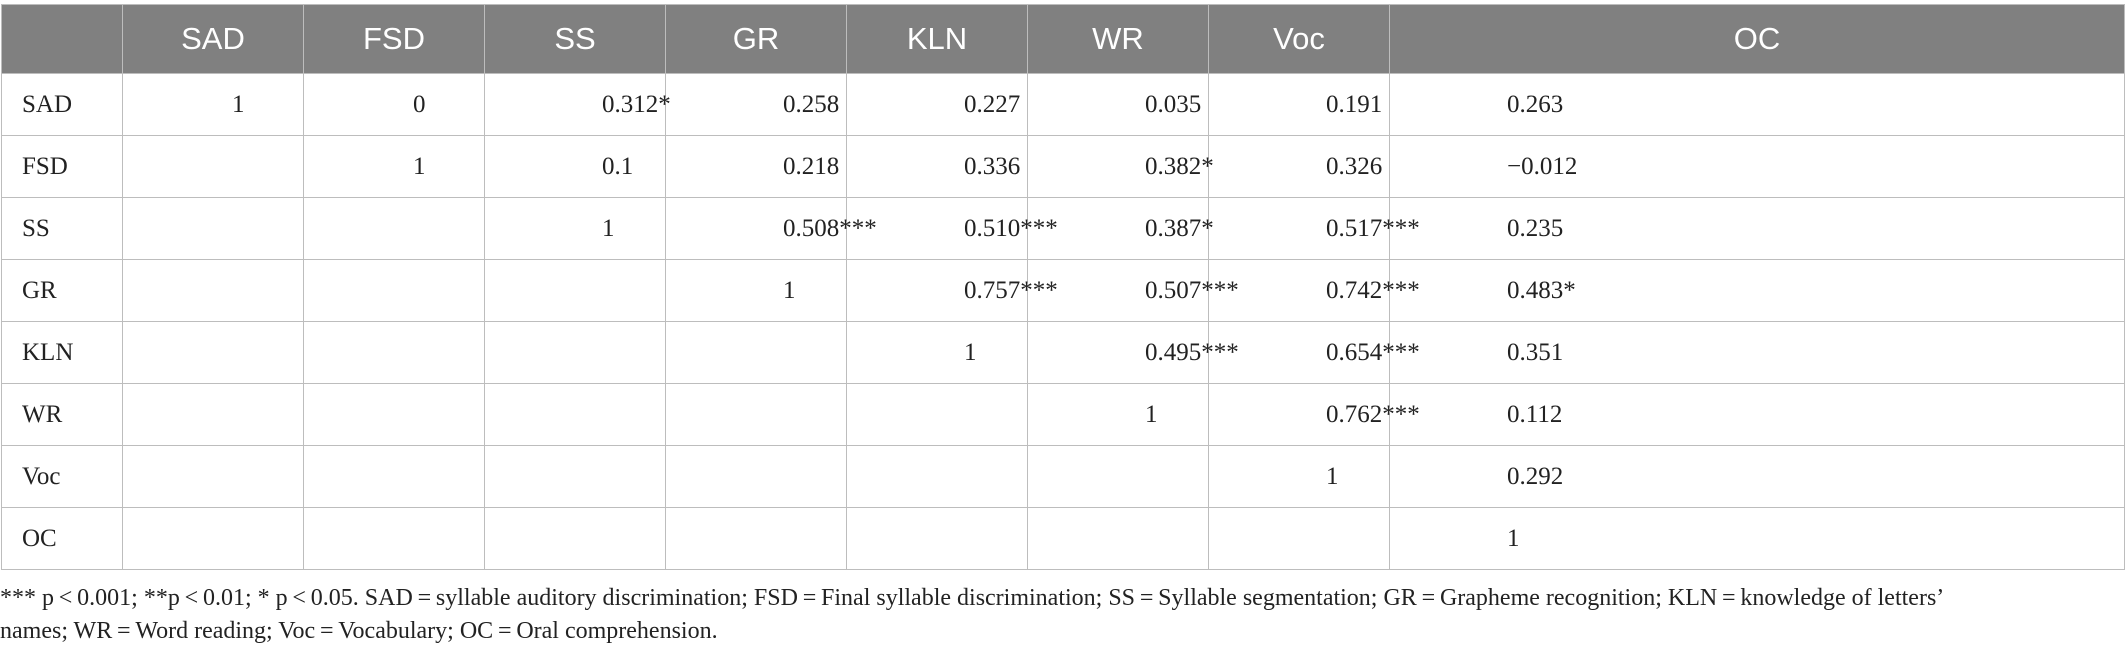 This screenshot has width=2126, height=658. What do you see at coordinates (1757, 414) in the screenshot?
I see `table-cell: 0.112` at bounding box center [1757, 414].